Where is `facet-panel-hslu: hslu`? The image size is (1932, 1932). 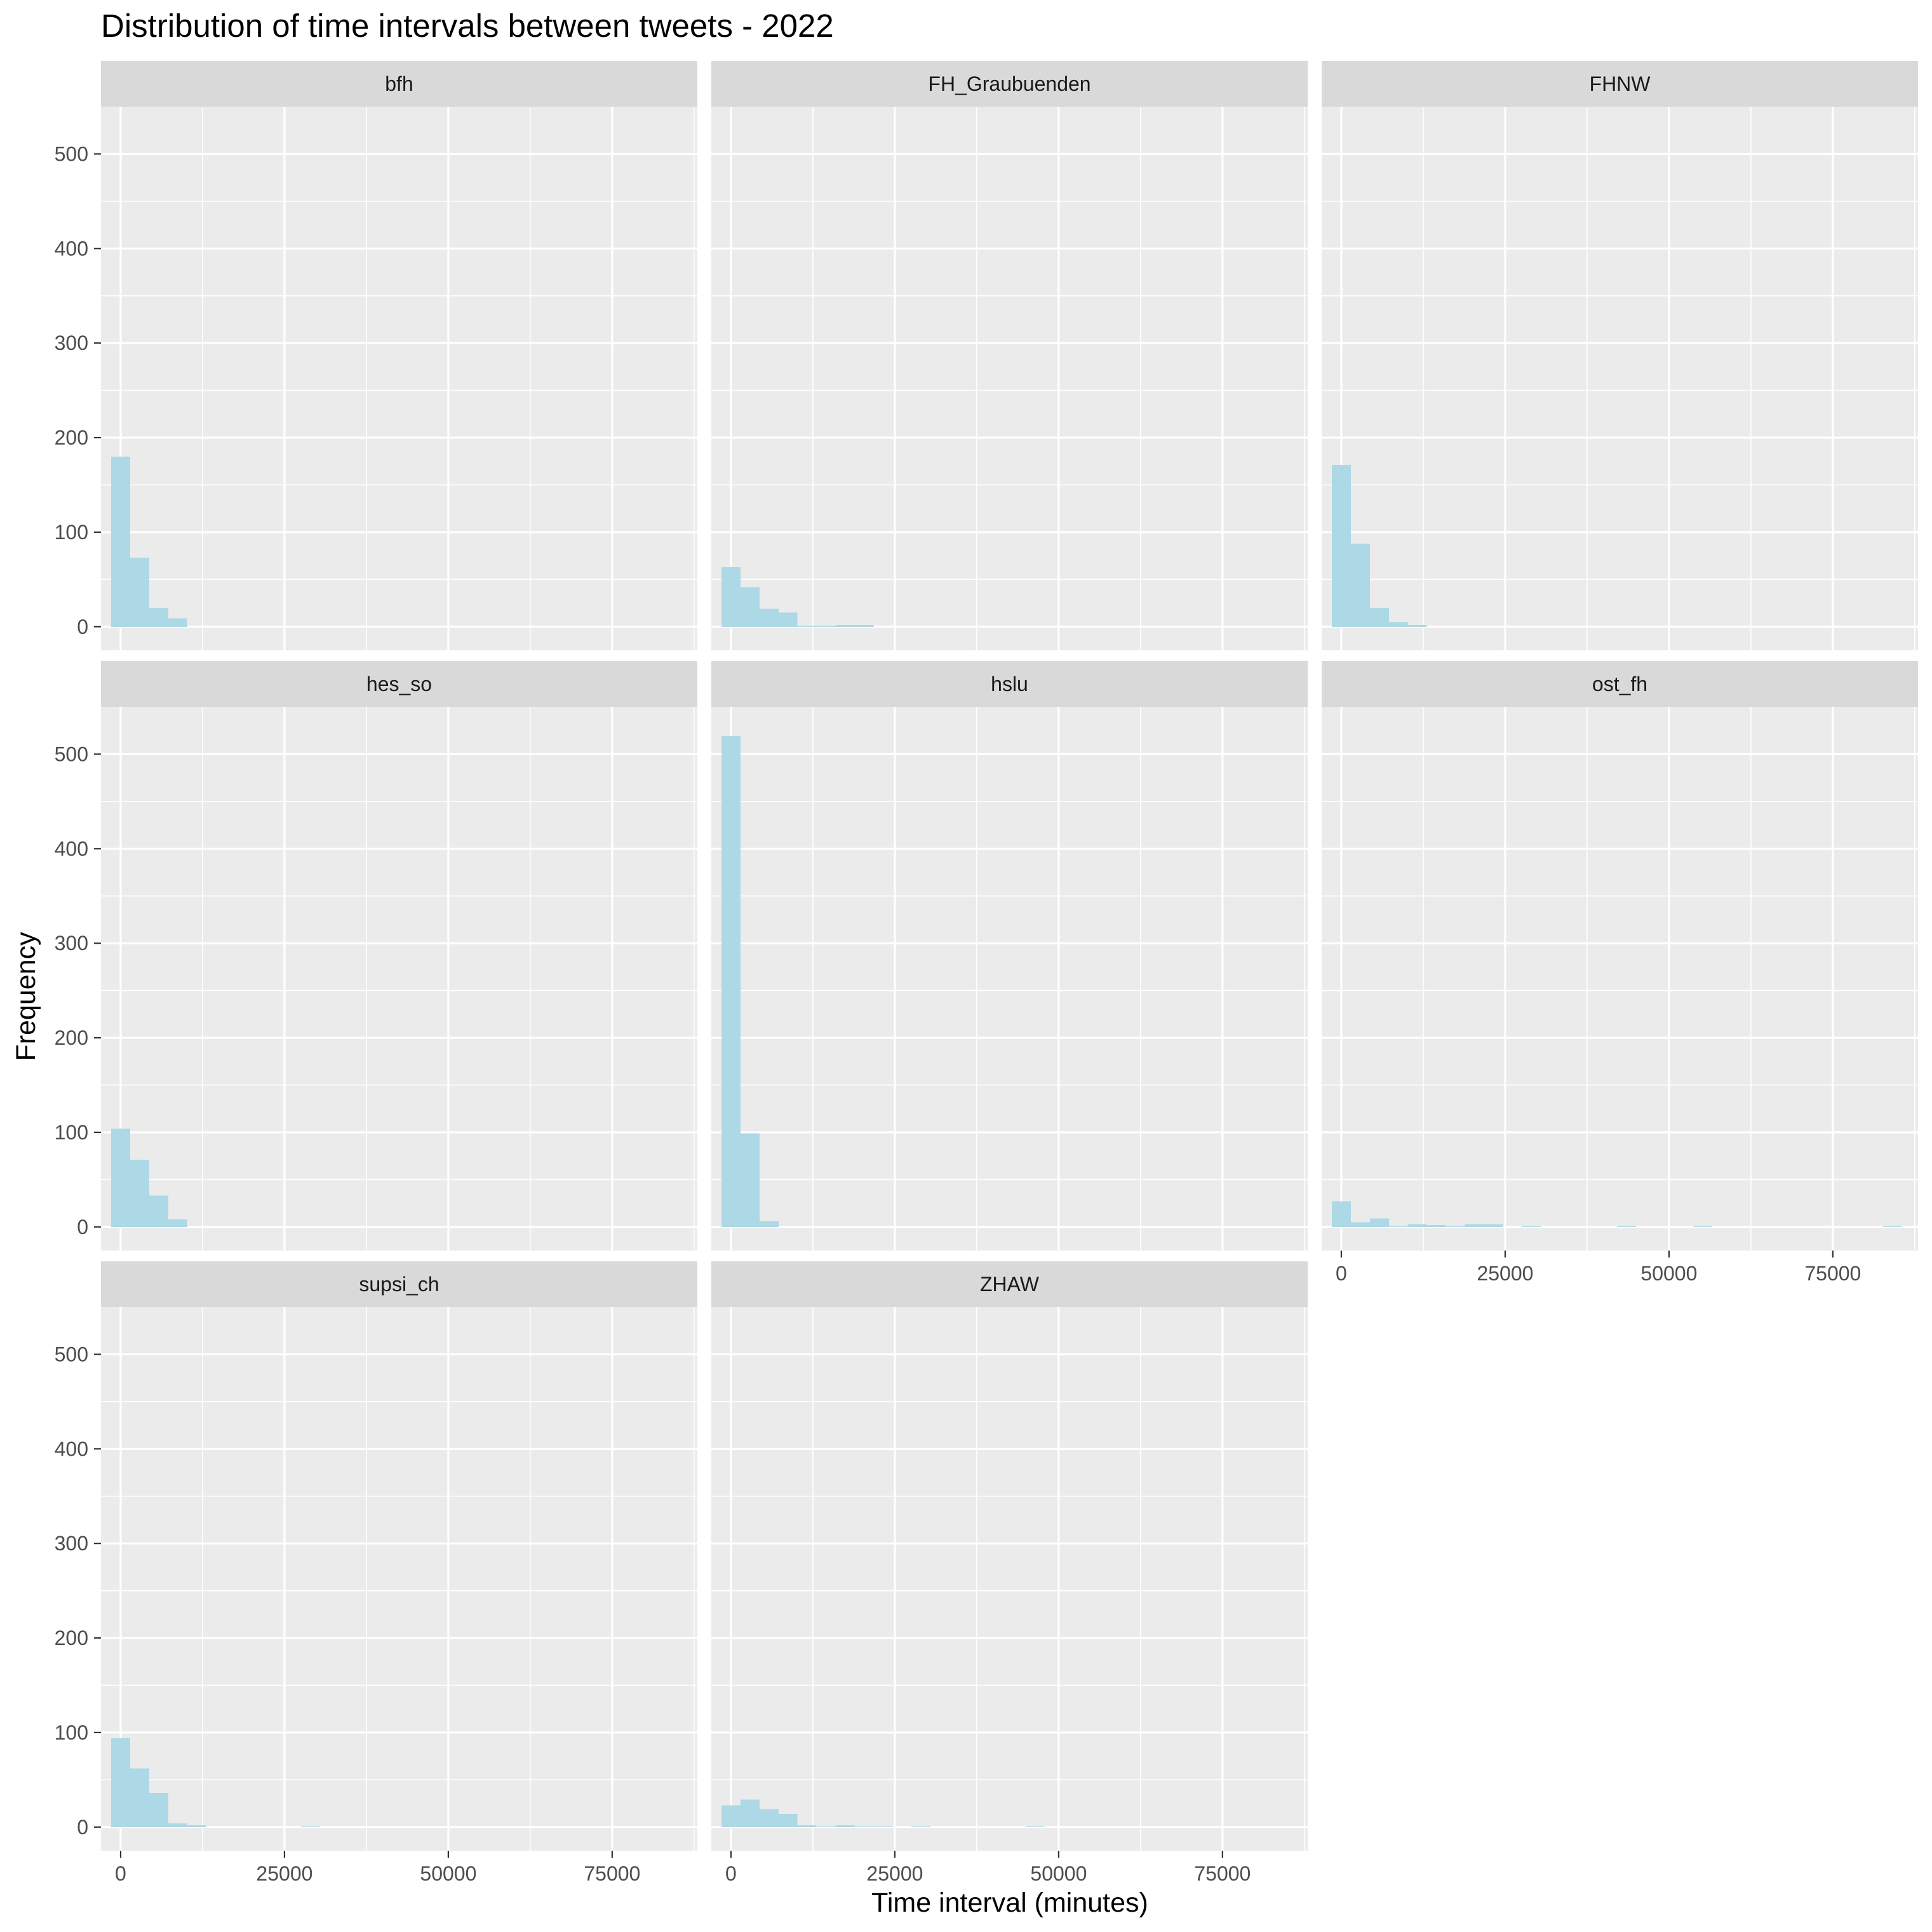
facet-panel-hslu: hslu is located at coordinates (1009, 956).